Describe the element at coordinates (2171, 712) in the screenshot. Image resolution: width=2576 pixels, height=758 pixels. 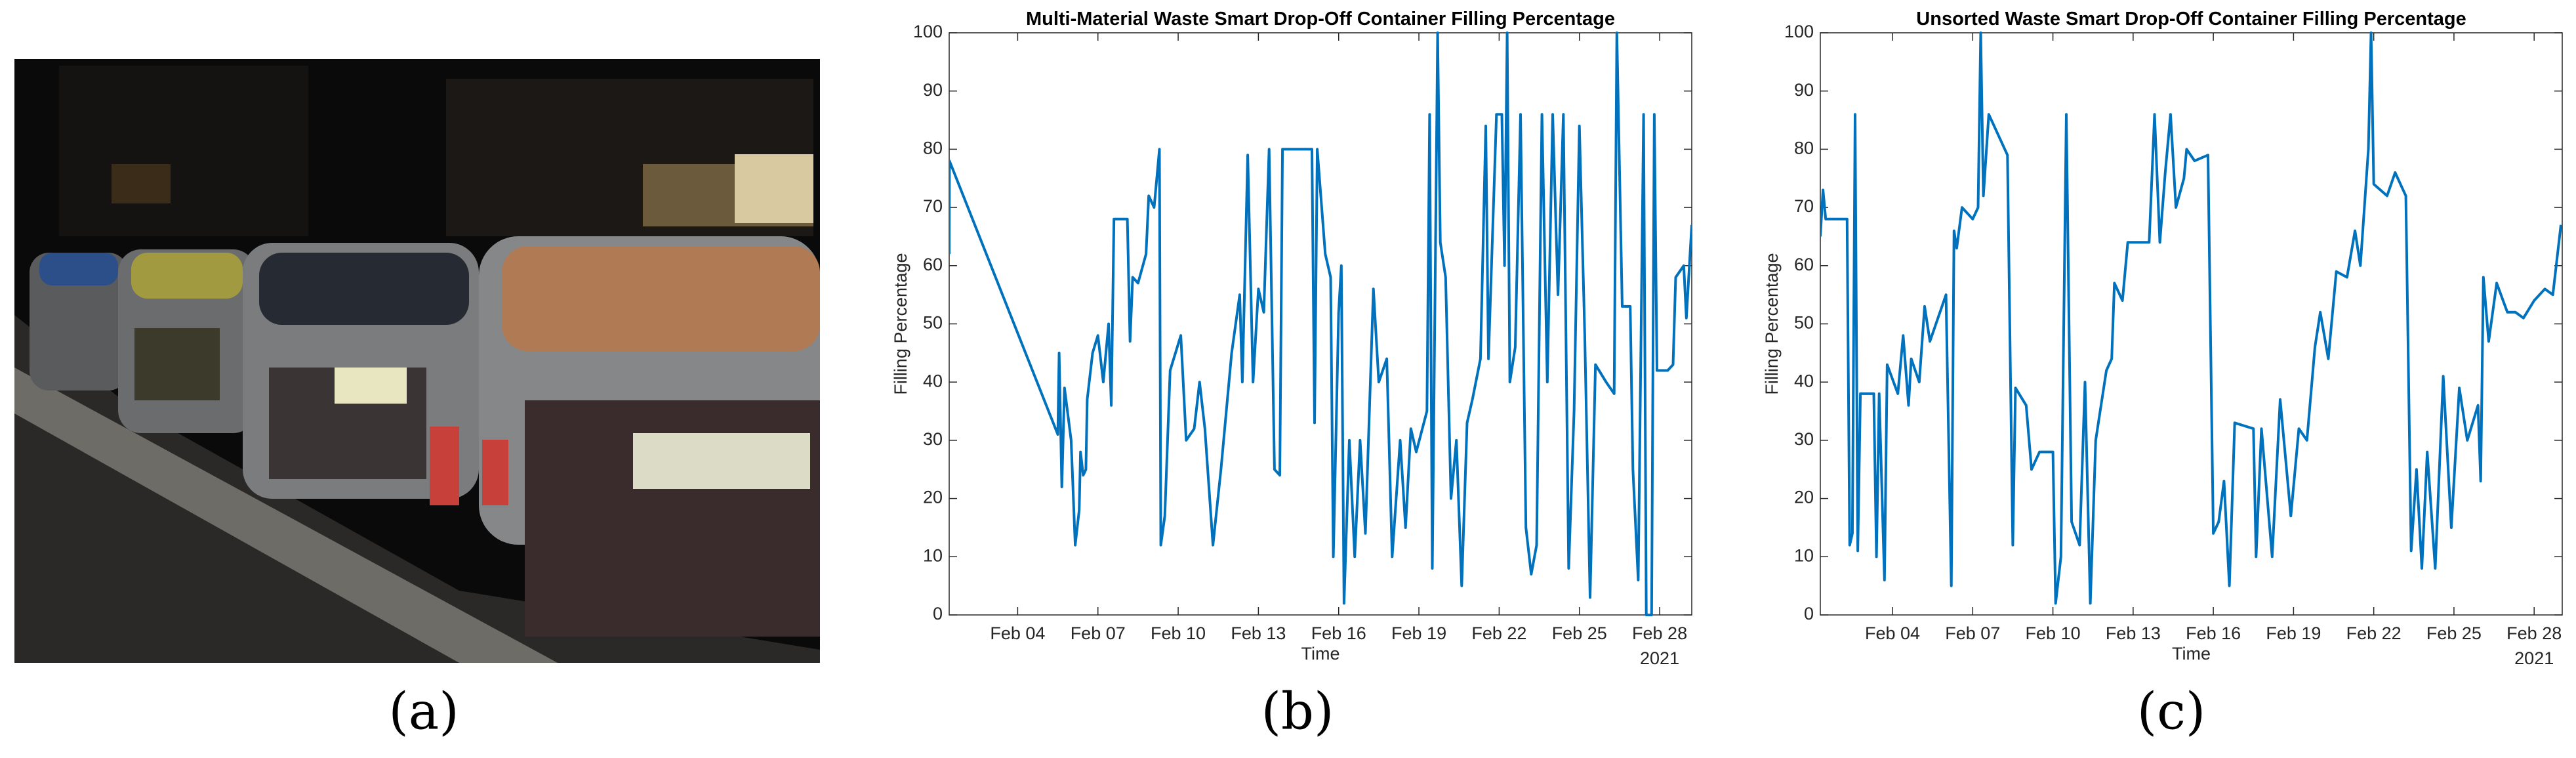
I see `panel-label: (c)` at that location.